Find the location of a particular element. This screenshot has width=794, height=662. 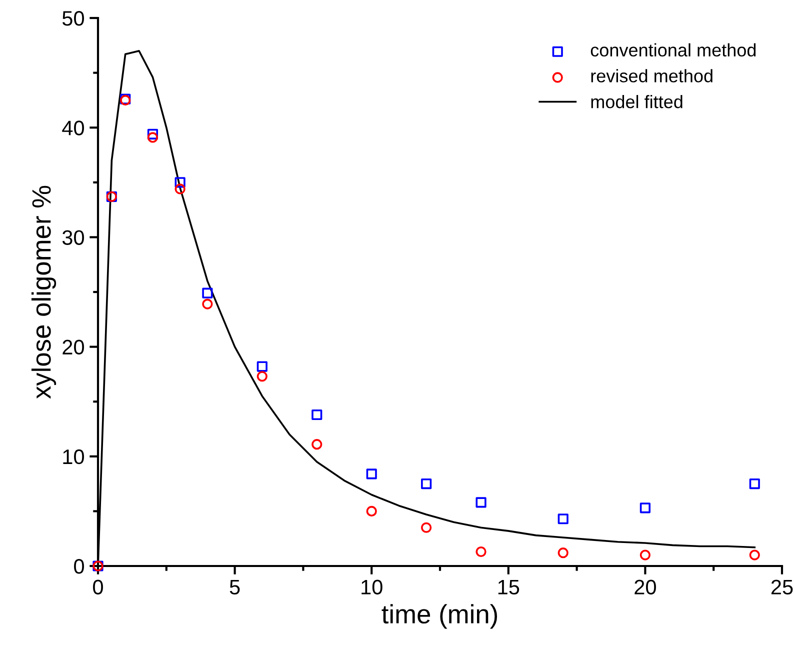

x-tick-label: 15 is located at coordinates (509, 587).